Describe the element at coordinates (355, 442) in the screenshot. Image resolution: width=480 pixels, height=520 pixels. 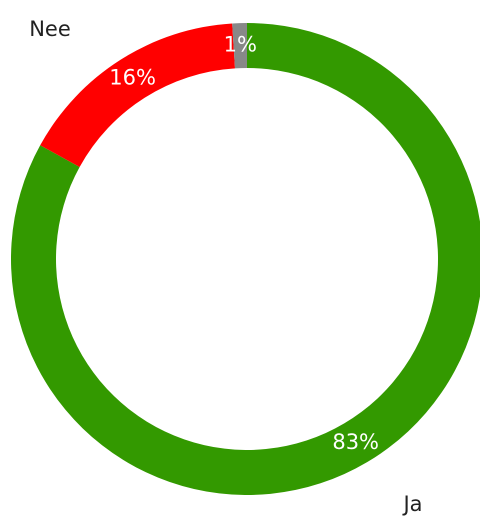
I see `data-label: 83%` at that location.